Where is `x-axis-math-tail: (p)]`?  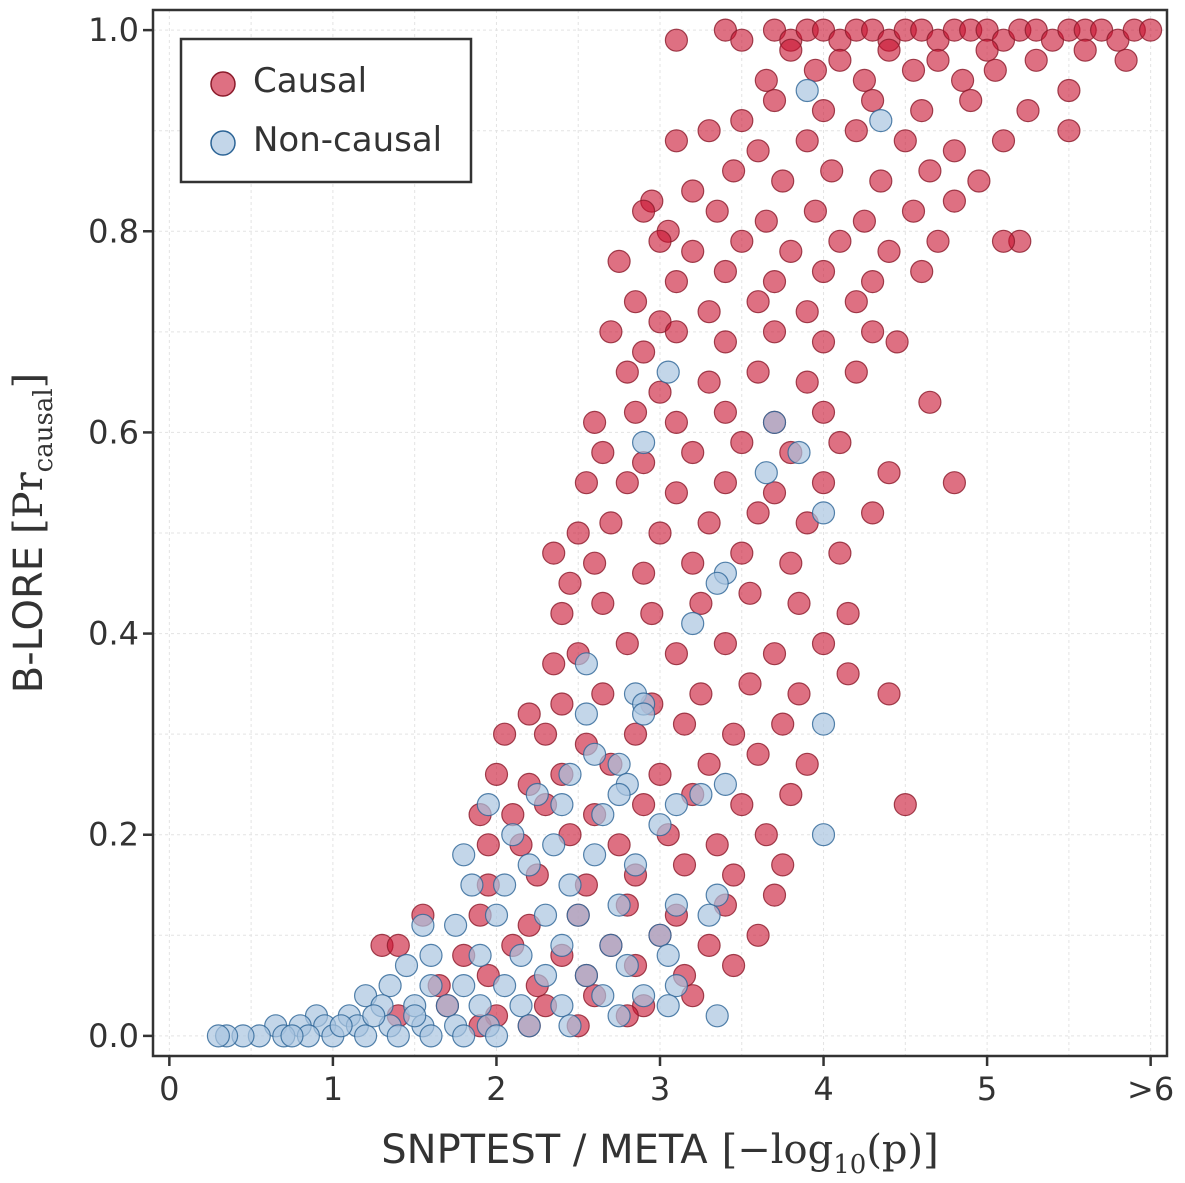
x-axis-math-tail: (p)] is located at coordinates (902, 1150).